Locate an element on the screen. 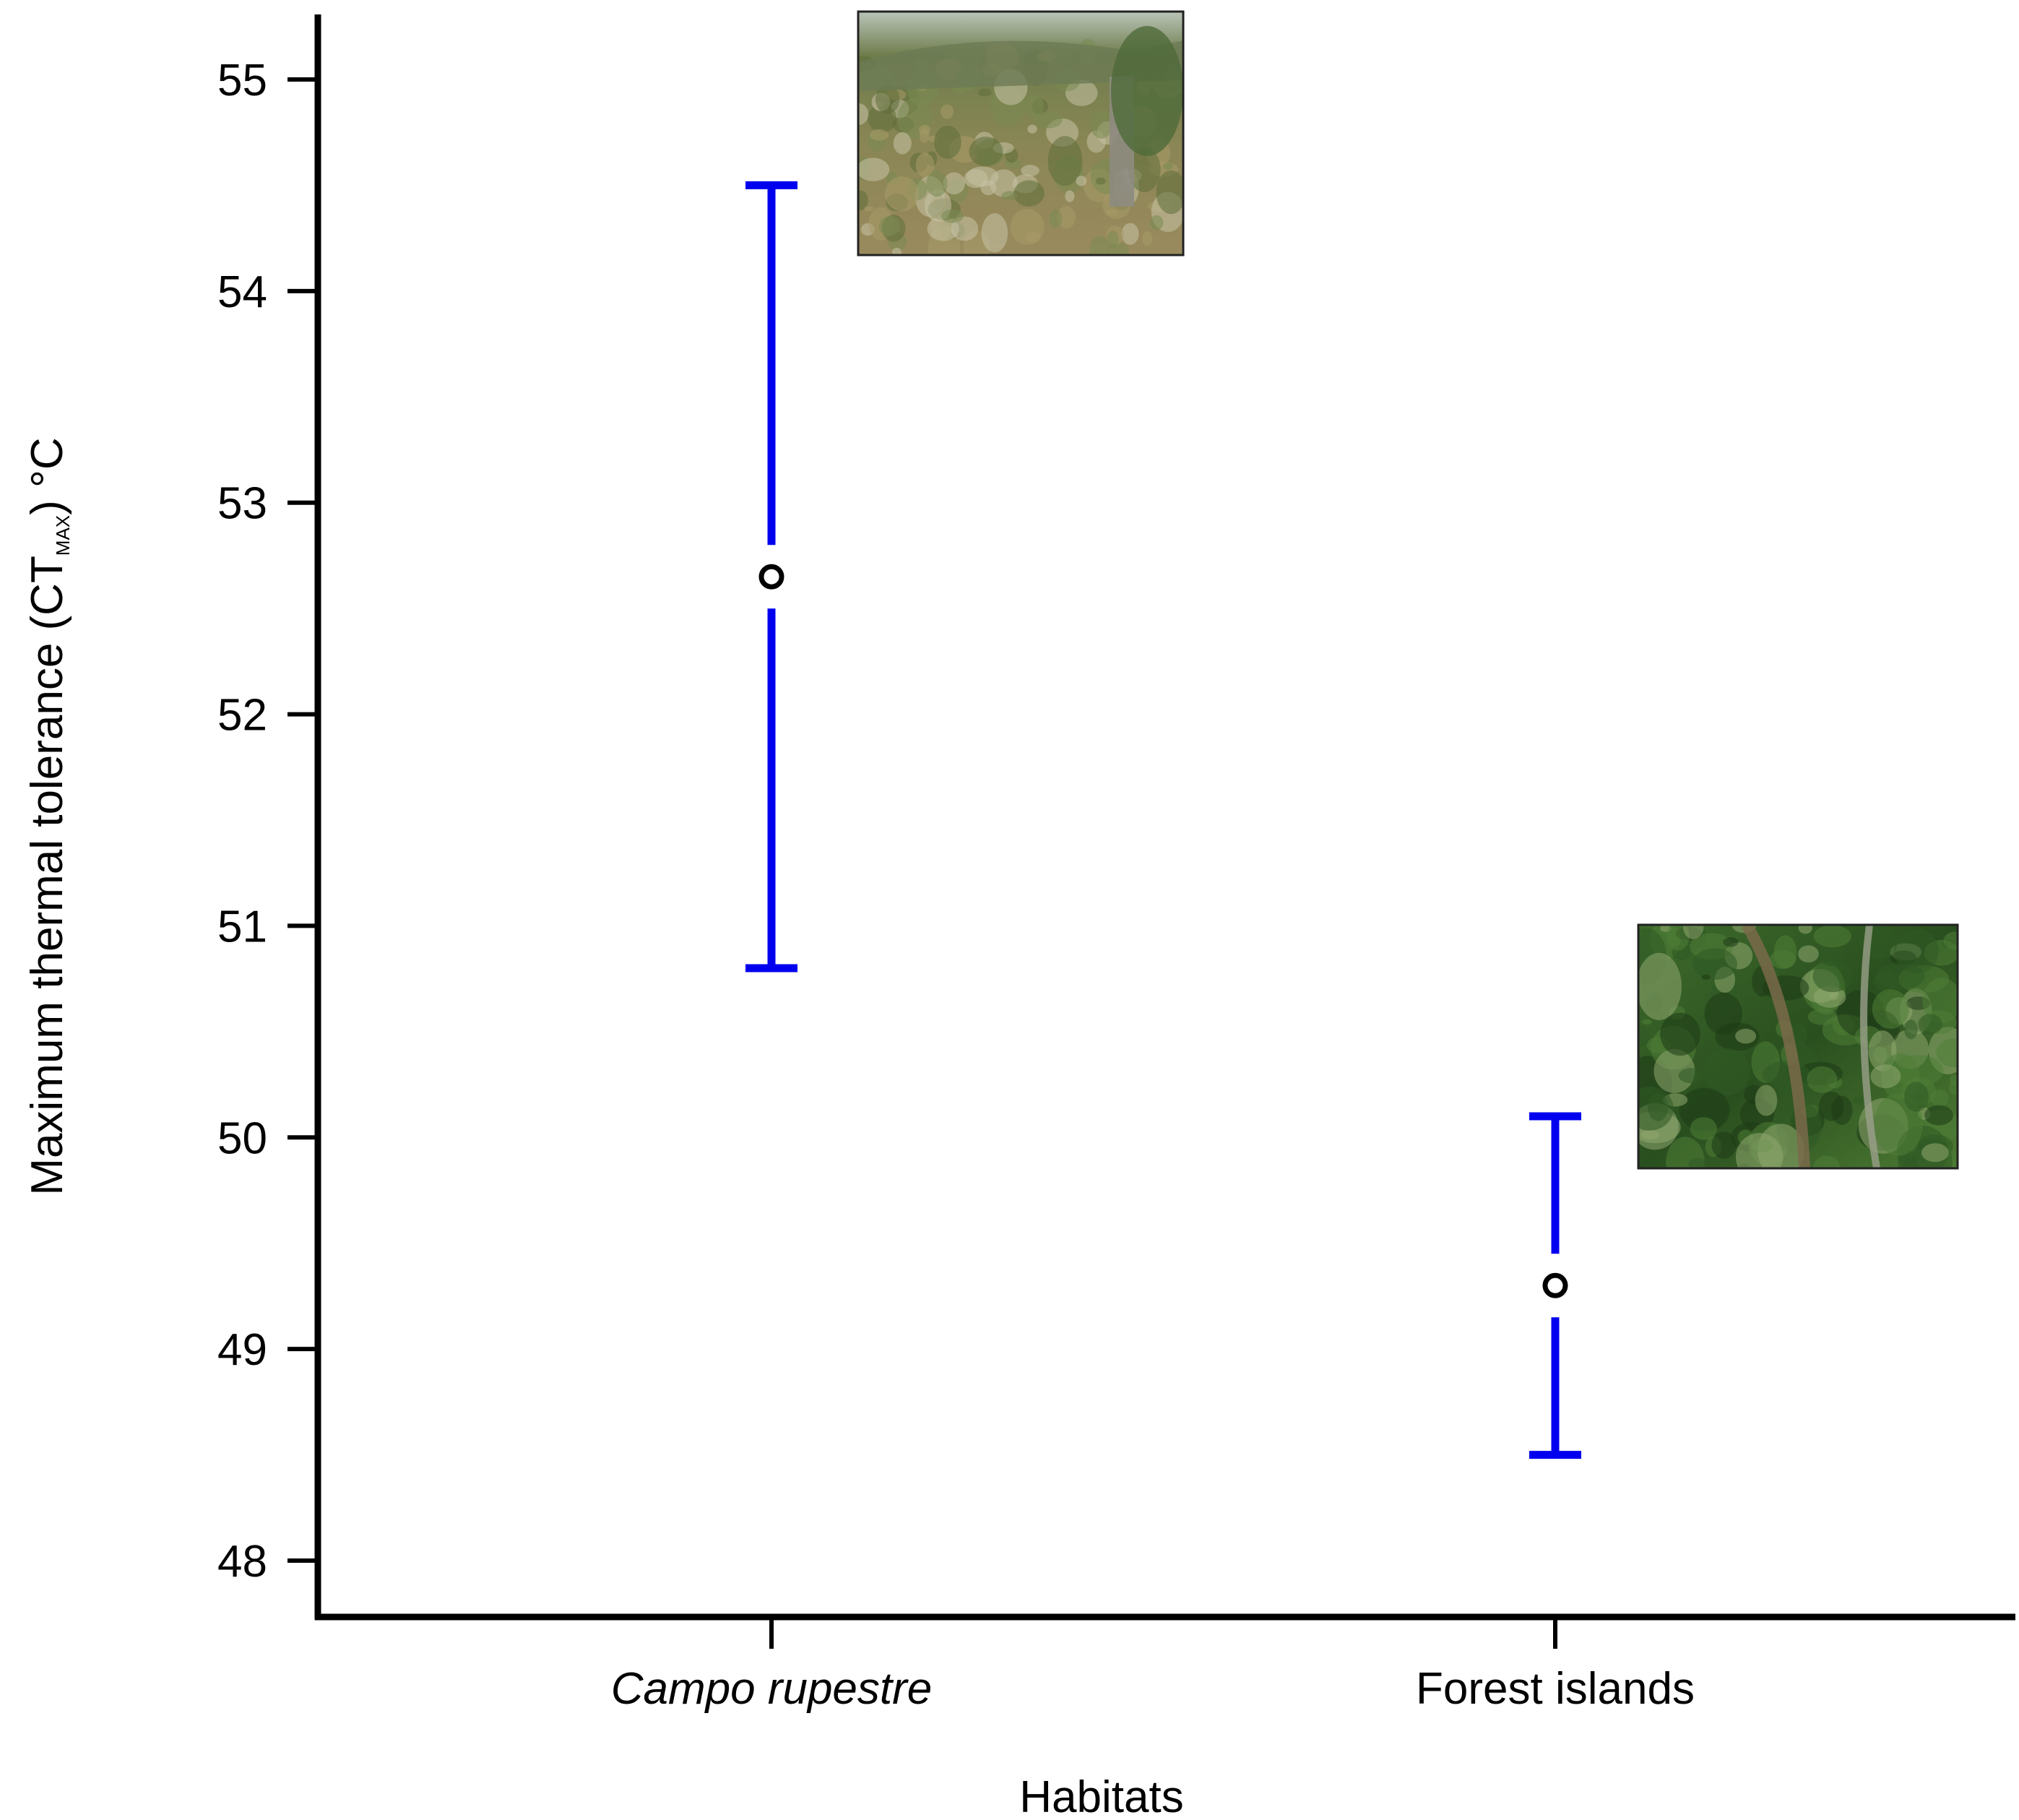 The image size is (2019, 1820). x-ticks: Campo rupestre Forest islands is located at coordinates (1153, 1665).